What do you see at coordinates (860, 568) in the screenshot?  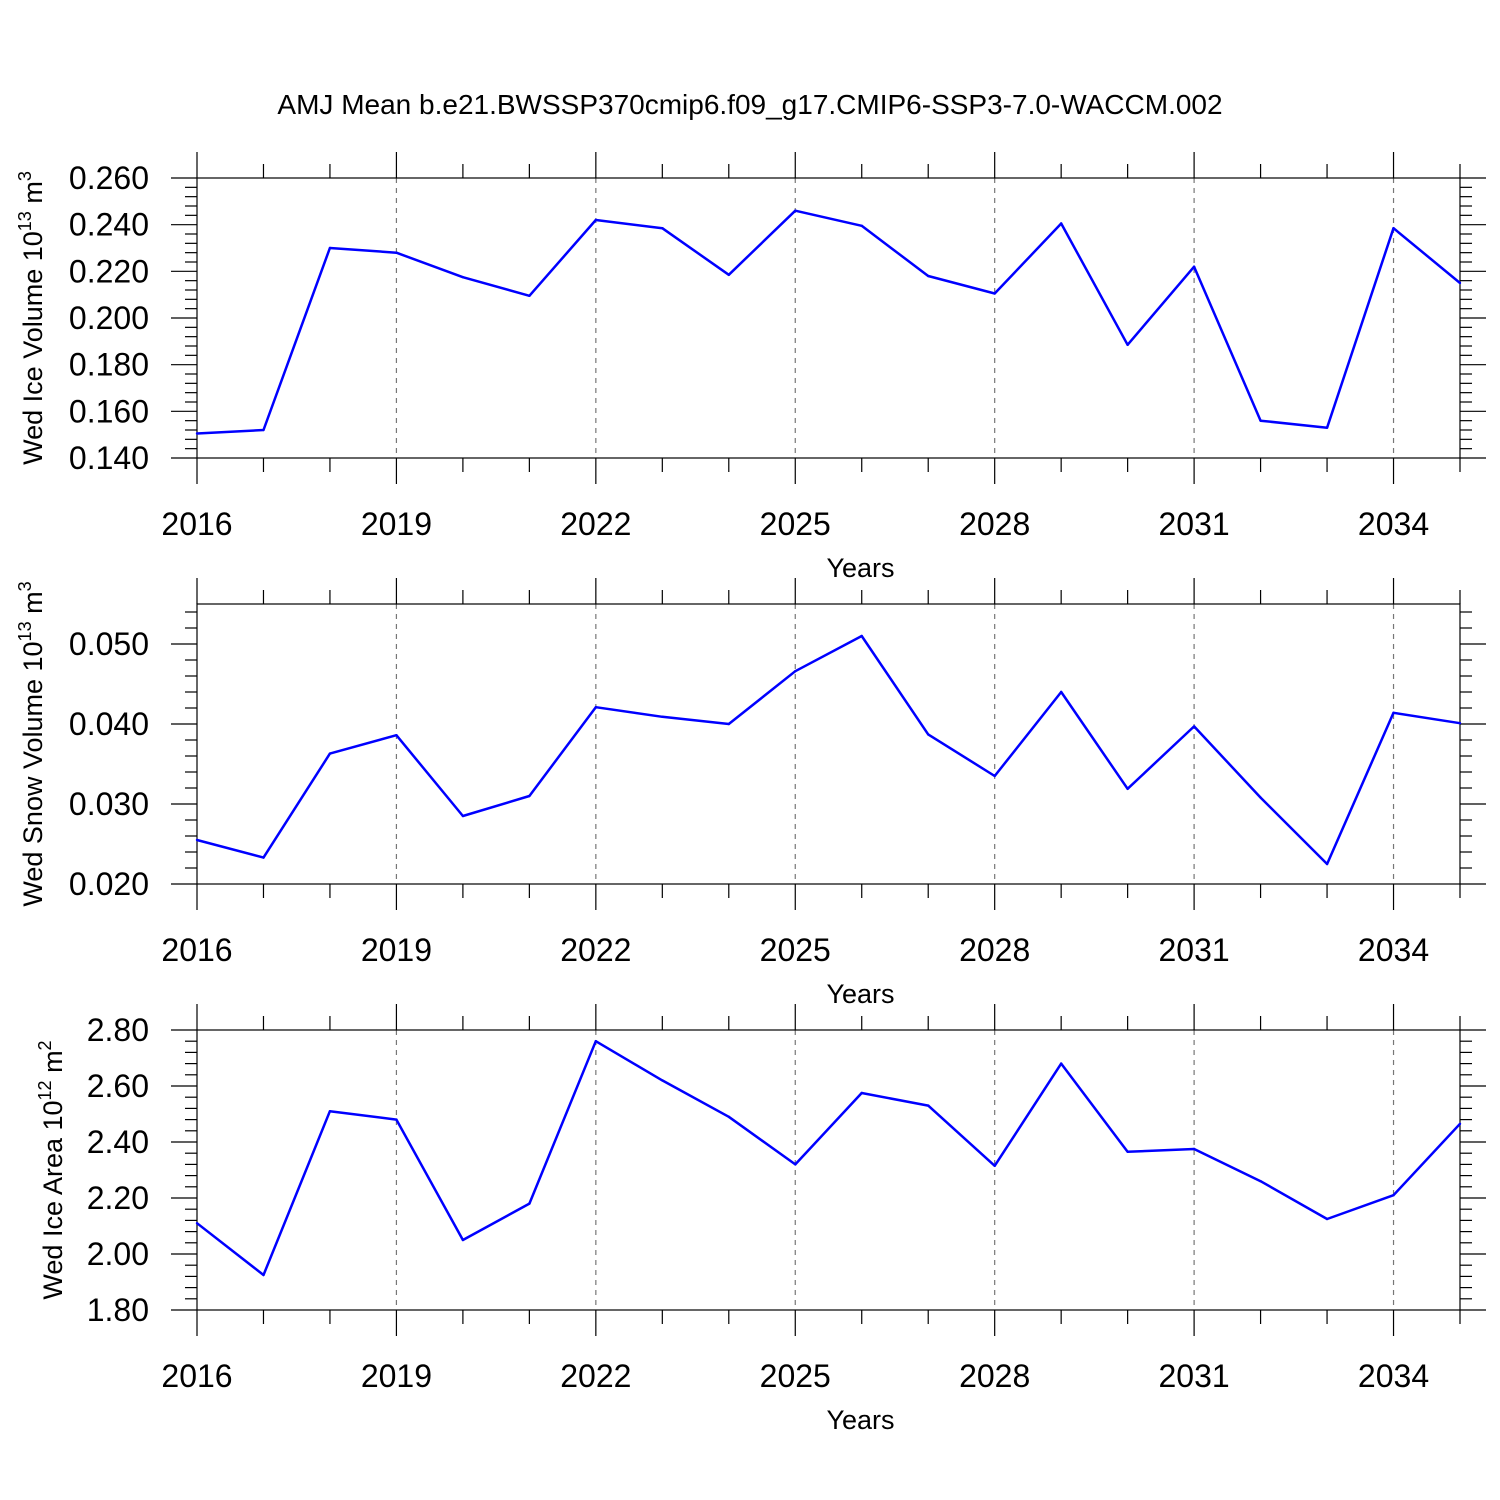 I see `ice-volume-xaxis-label: Years` at bounding box center [860, 568].